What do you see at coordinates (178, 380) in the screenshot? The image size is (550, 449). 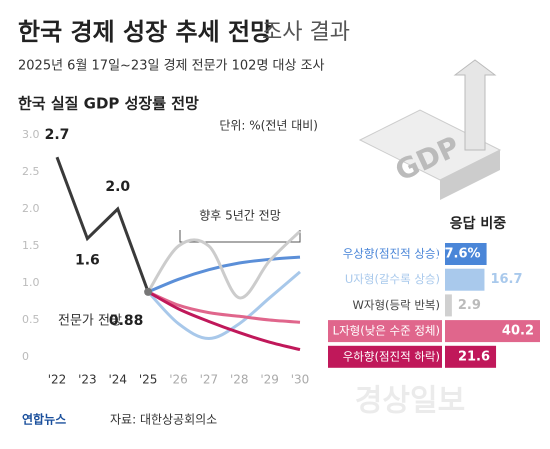 I see `x-tick-label: '26` at bounding box center [178, 380].